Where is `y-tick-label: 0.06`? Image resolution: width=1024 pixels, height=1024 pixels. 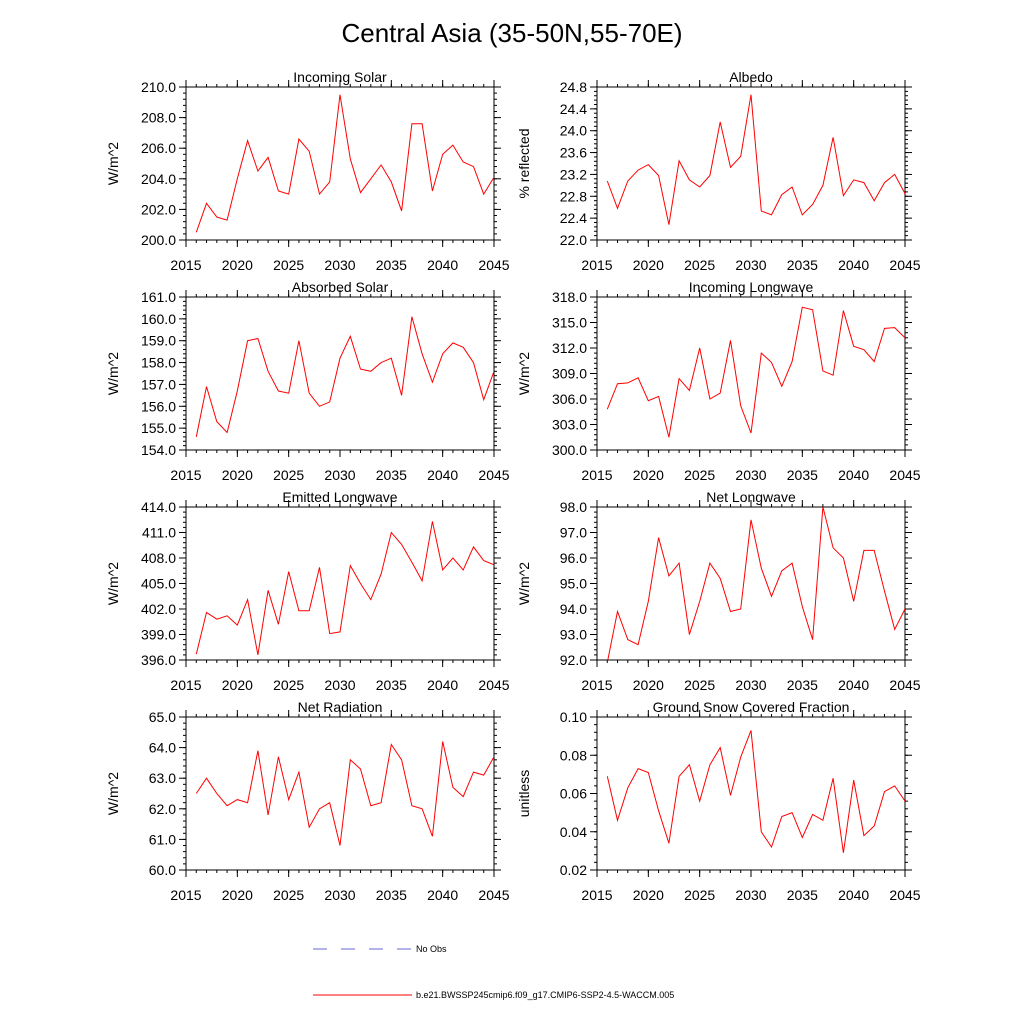
y-tick-label: 0.06 is located at coordinates (573, 794).